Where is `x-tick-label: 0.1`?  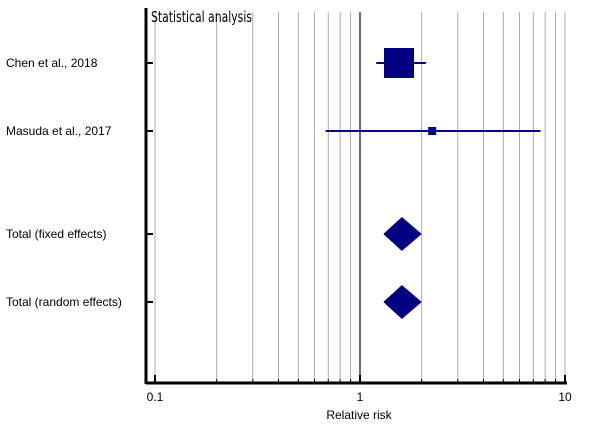 x-tick-label: 0.1 is located at coordinates (155, 397).